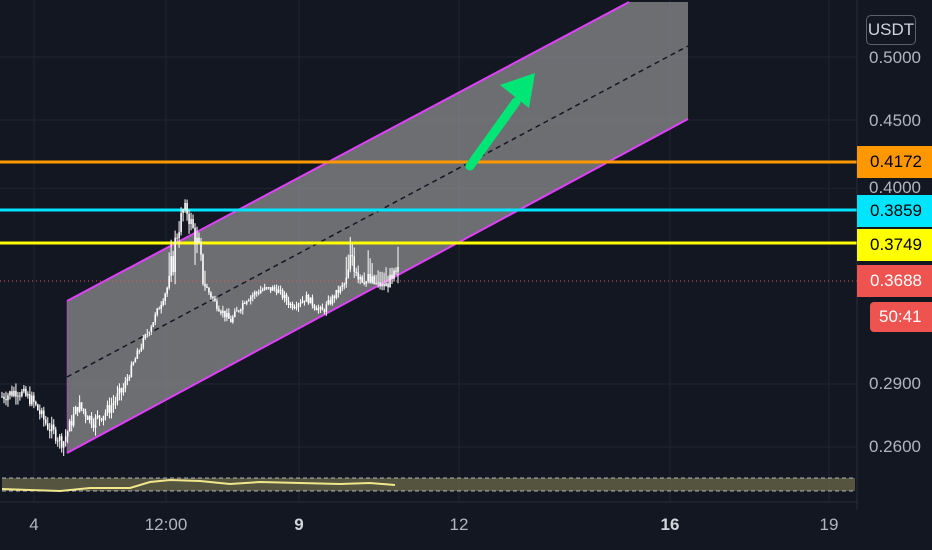  What do you see at coordinates (895, 120) in the screenshot?
I see `price-tick: 0.4500` at bounding box center [895, 120].